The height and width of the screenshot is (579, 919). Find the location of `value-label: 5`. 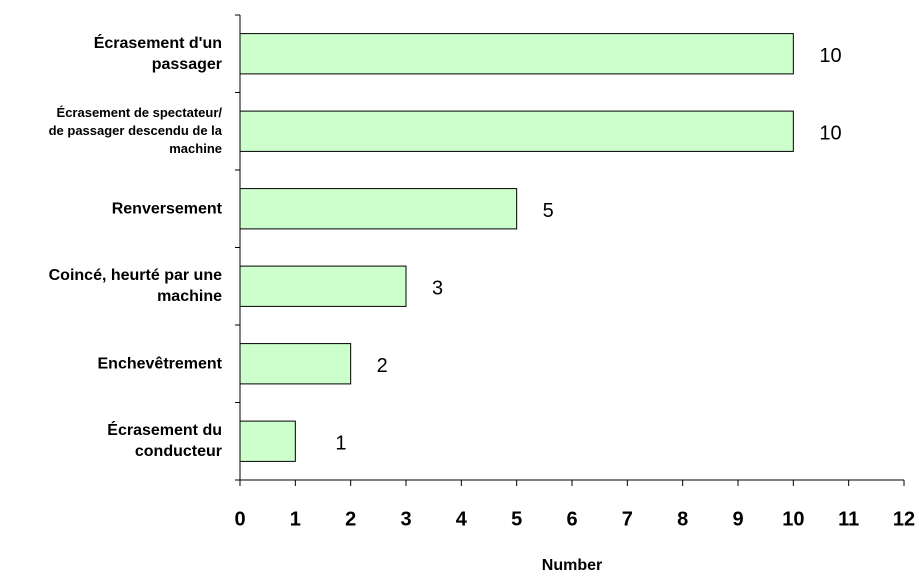

value-label: 5 is located at coordinates (548, 211).